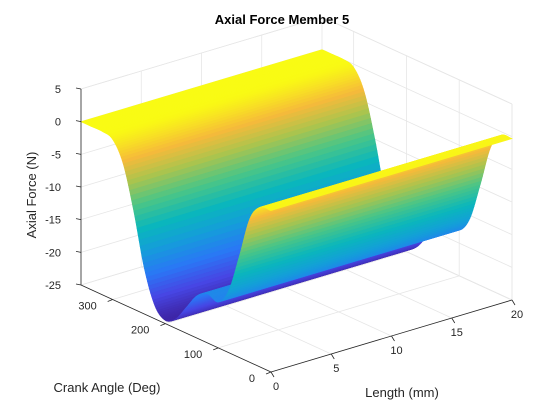  Describe the element at coordinates (282, 19) in the screenshot. I see `chart-title: Axial Force Member 5` at that location.